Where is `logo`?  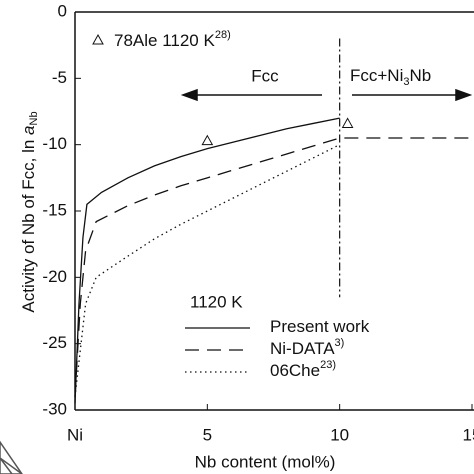
logo is located at coordinates (11, 457).